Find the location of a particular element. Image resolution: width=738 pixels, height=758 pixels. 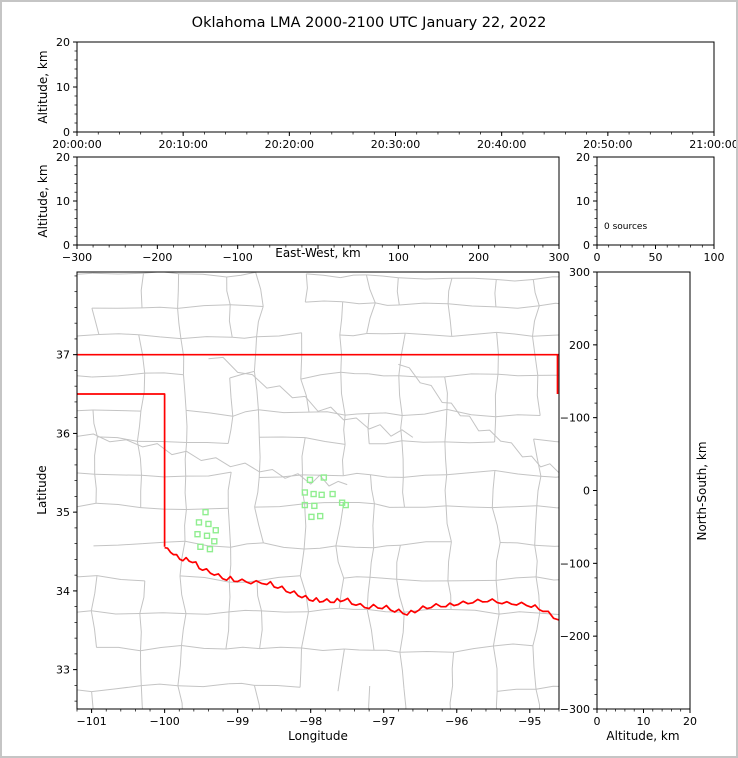

y-axis-label-time-height-panel: Altitude, km is located at coordinates (43, 87).